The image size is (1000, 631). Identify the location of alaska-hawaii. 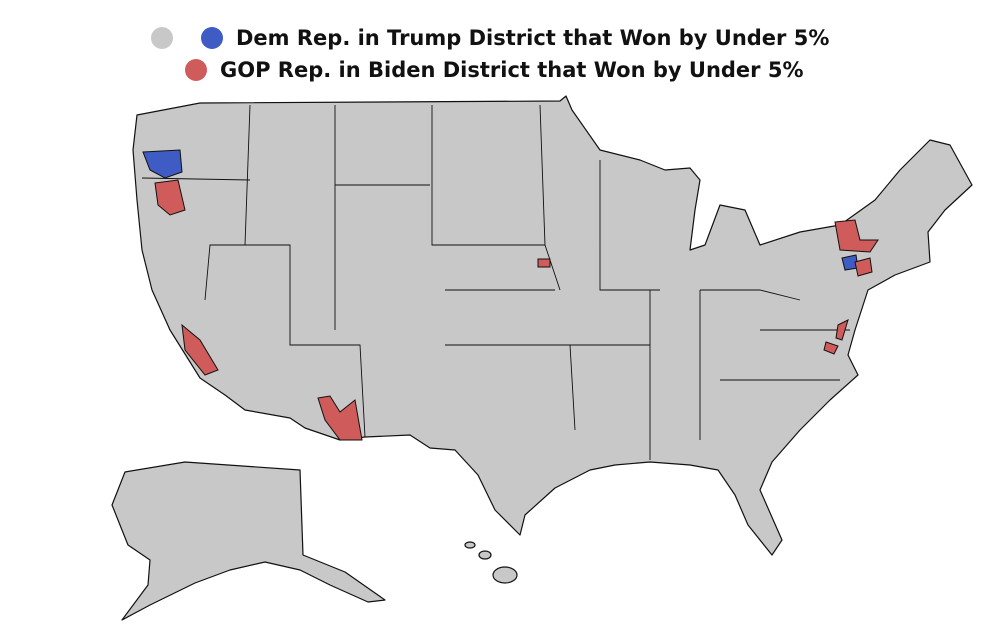
(314, 541).